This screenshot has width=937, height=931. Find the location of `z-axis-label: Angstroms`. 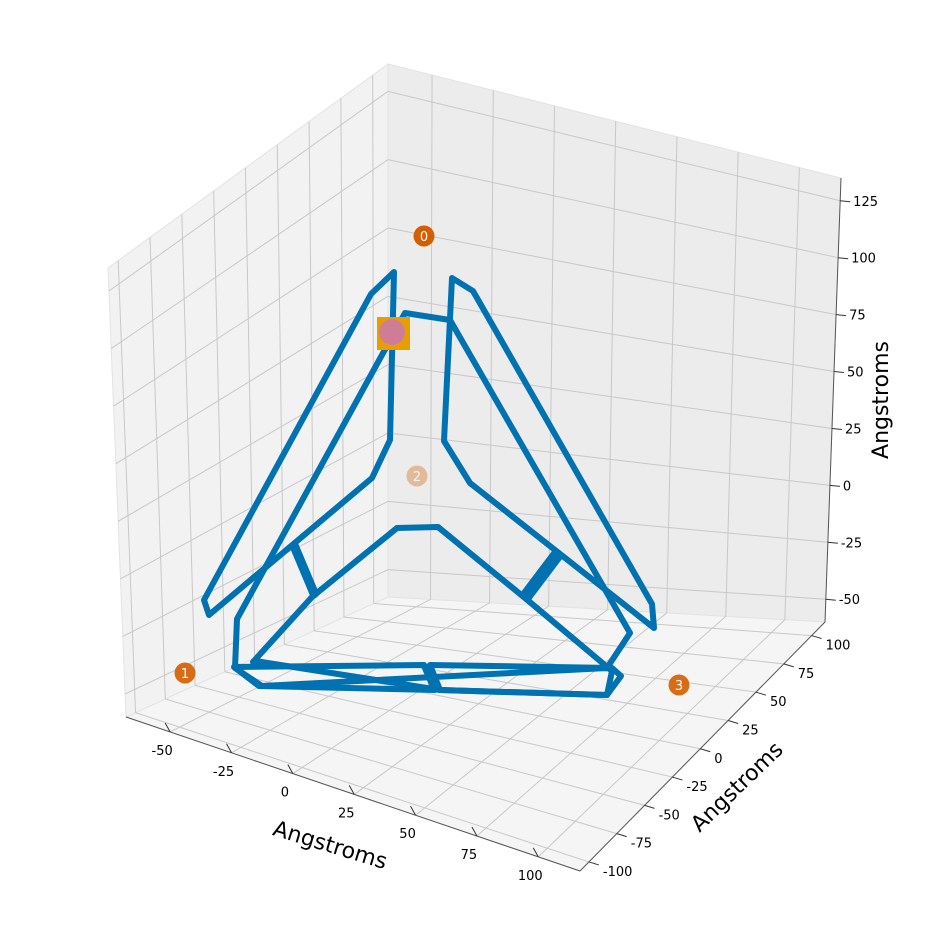

z-axis-label: Angstroms is located at coordinates (881, 400).